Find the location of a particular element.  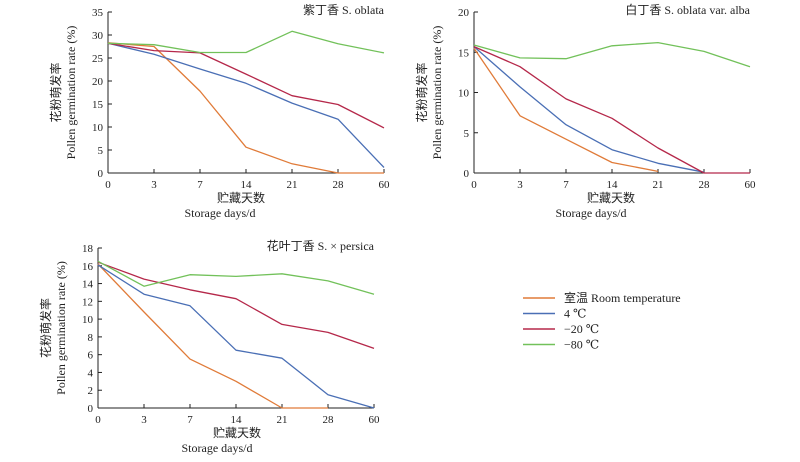

y-tick-label: 4 is located at coordinates (91, 373).